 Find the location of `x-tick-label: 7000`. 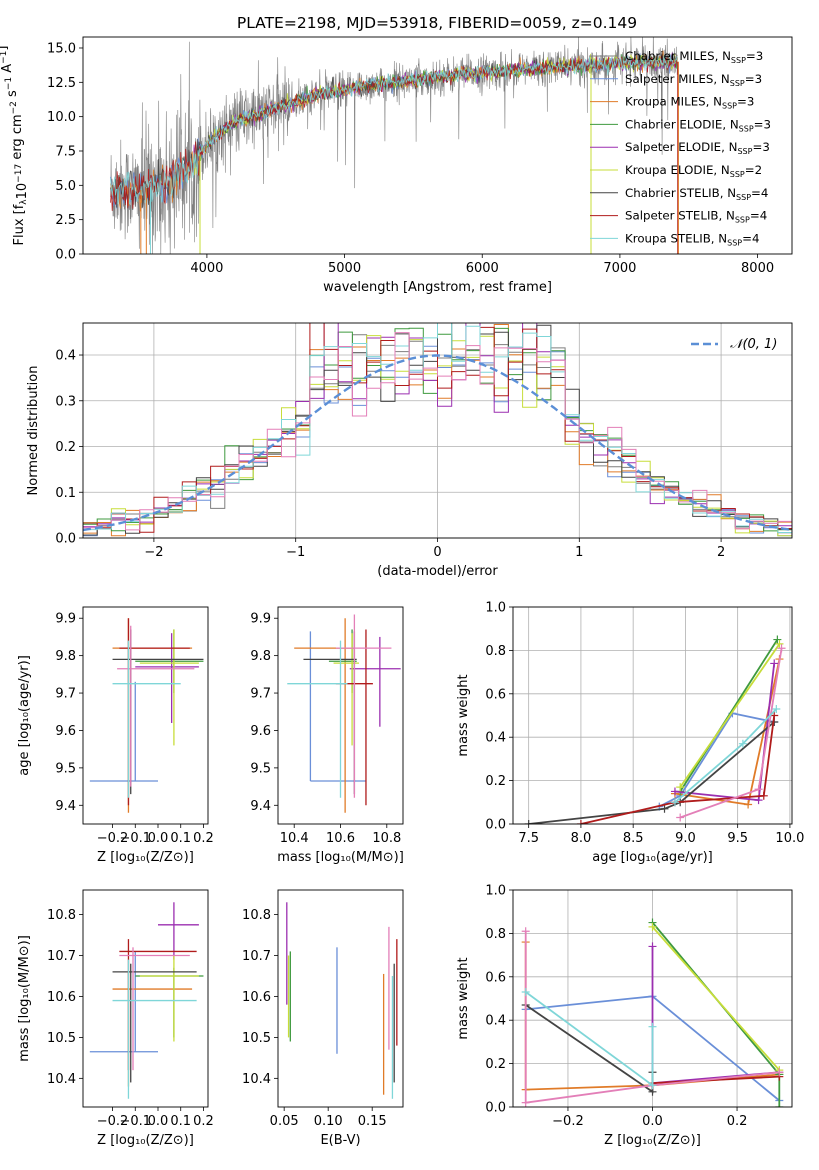

x-tick-label: 7000 is located at coordinates (619, 268).